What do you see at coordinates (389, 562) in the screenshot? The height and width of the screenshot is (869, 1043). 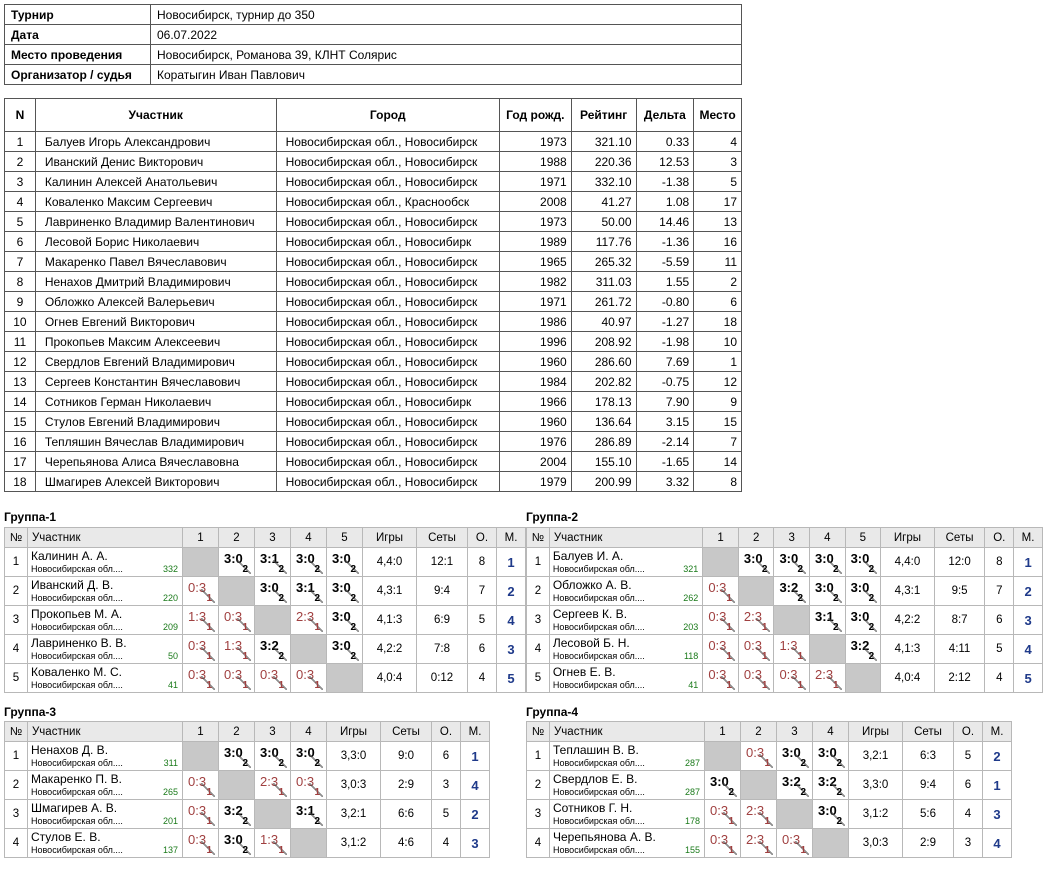 I see `games-cell: 4,4:0` at bounding box center [389, 562].